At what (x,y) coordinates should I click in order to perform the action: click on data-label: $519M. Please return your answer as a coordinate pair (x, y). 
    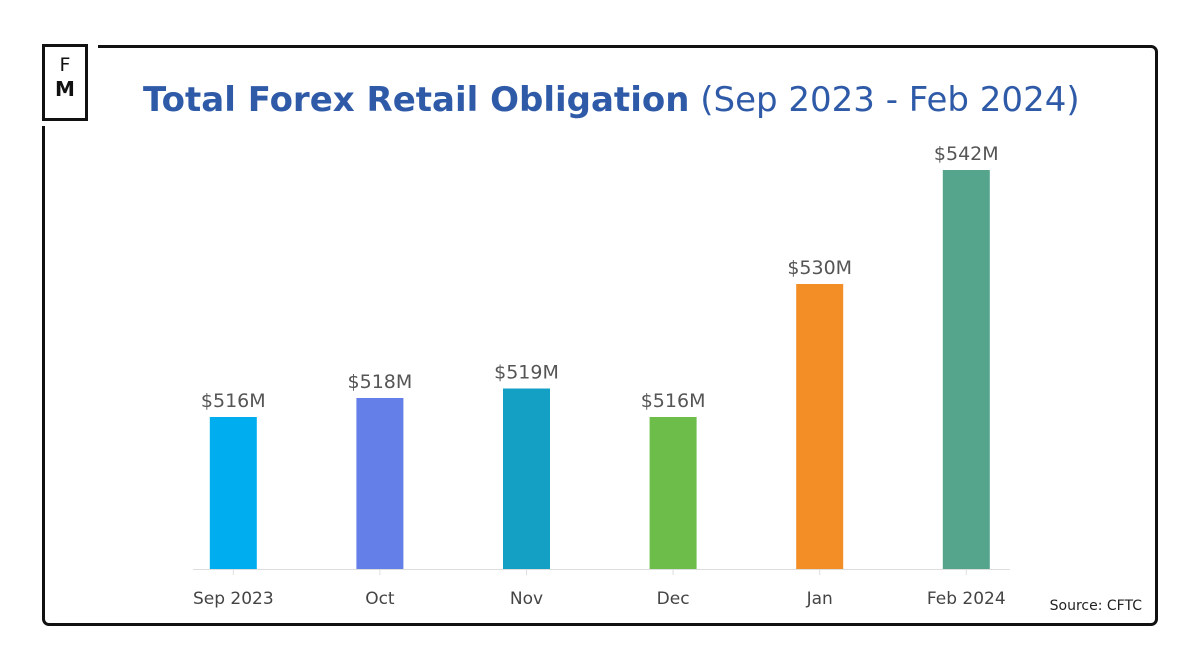
    Looking at the image, I should click on (526, 373).